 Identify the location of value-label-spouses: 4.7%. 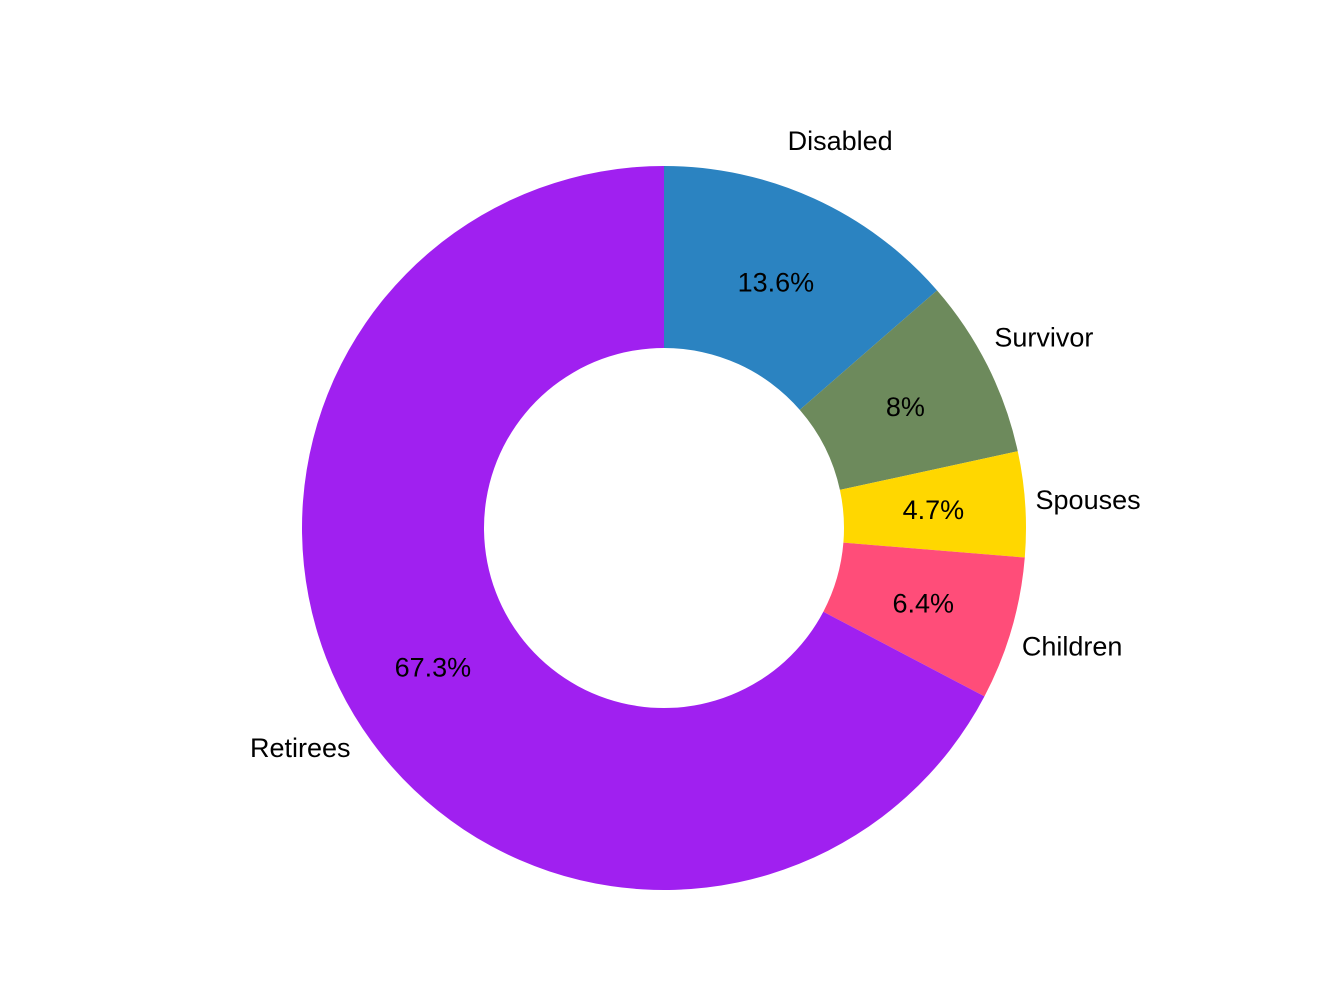
(934, 510).